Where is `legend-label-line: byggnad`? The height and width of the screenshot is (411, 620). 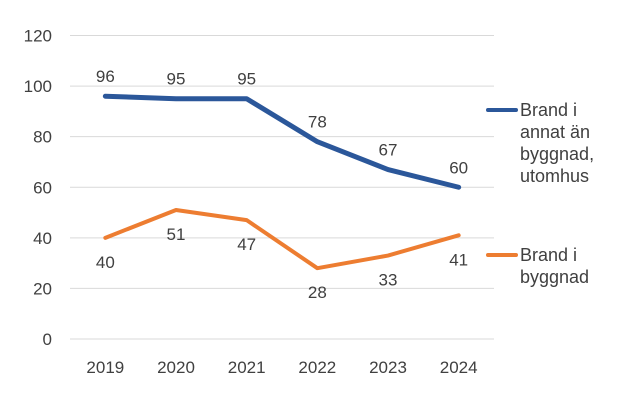
legend-label-line: byggnad is located at coordinates (554, 277).